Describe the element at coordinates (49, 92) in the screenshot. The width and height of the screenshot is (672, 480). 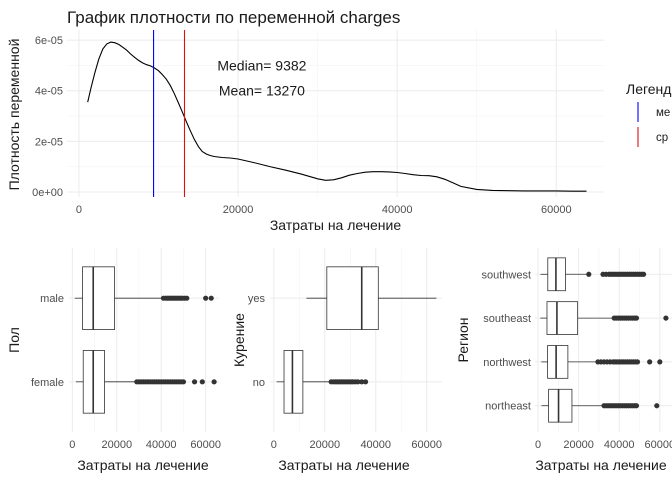
I see `y-tick-label: 4e-05` at that location.